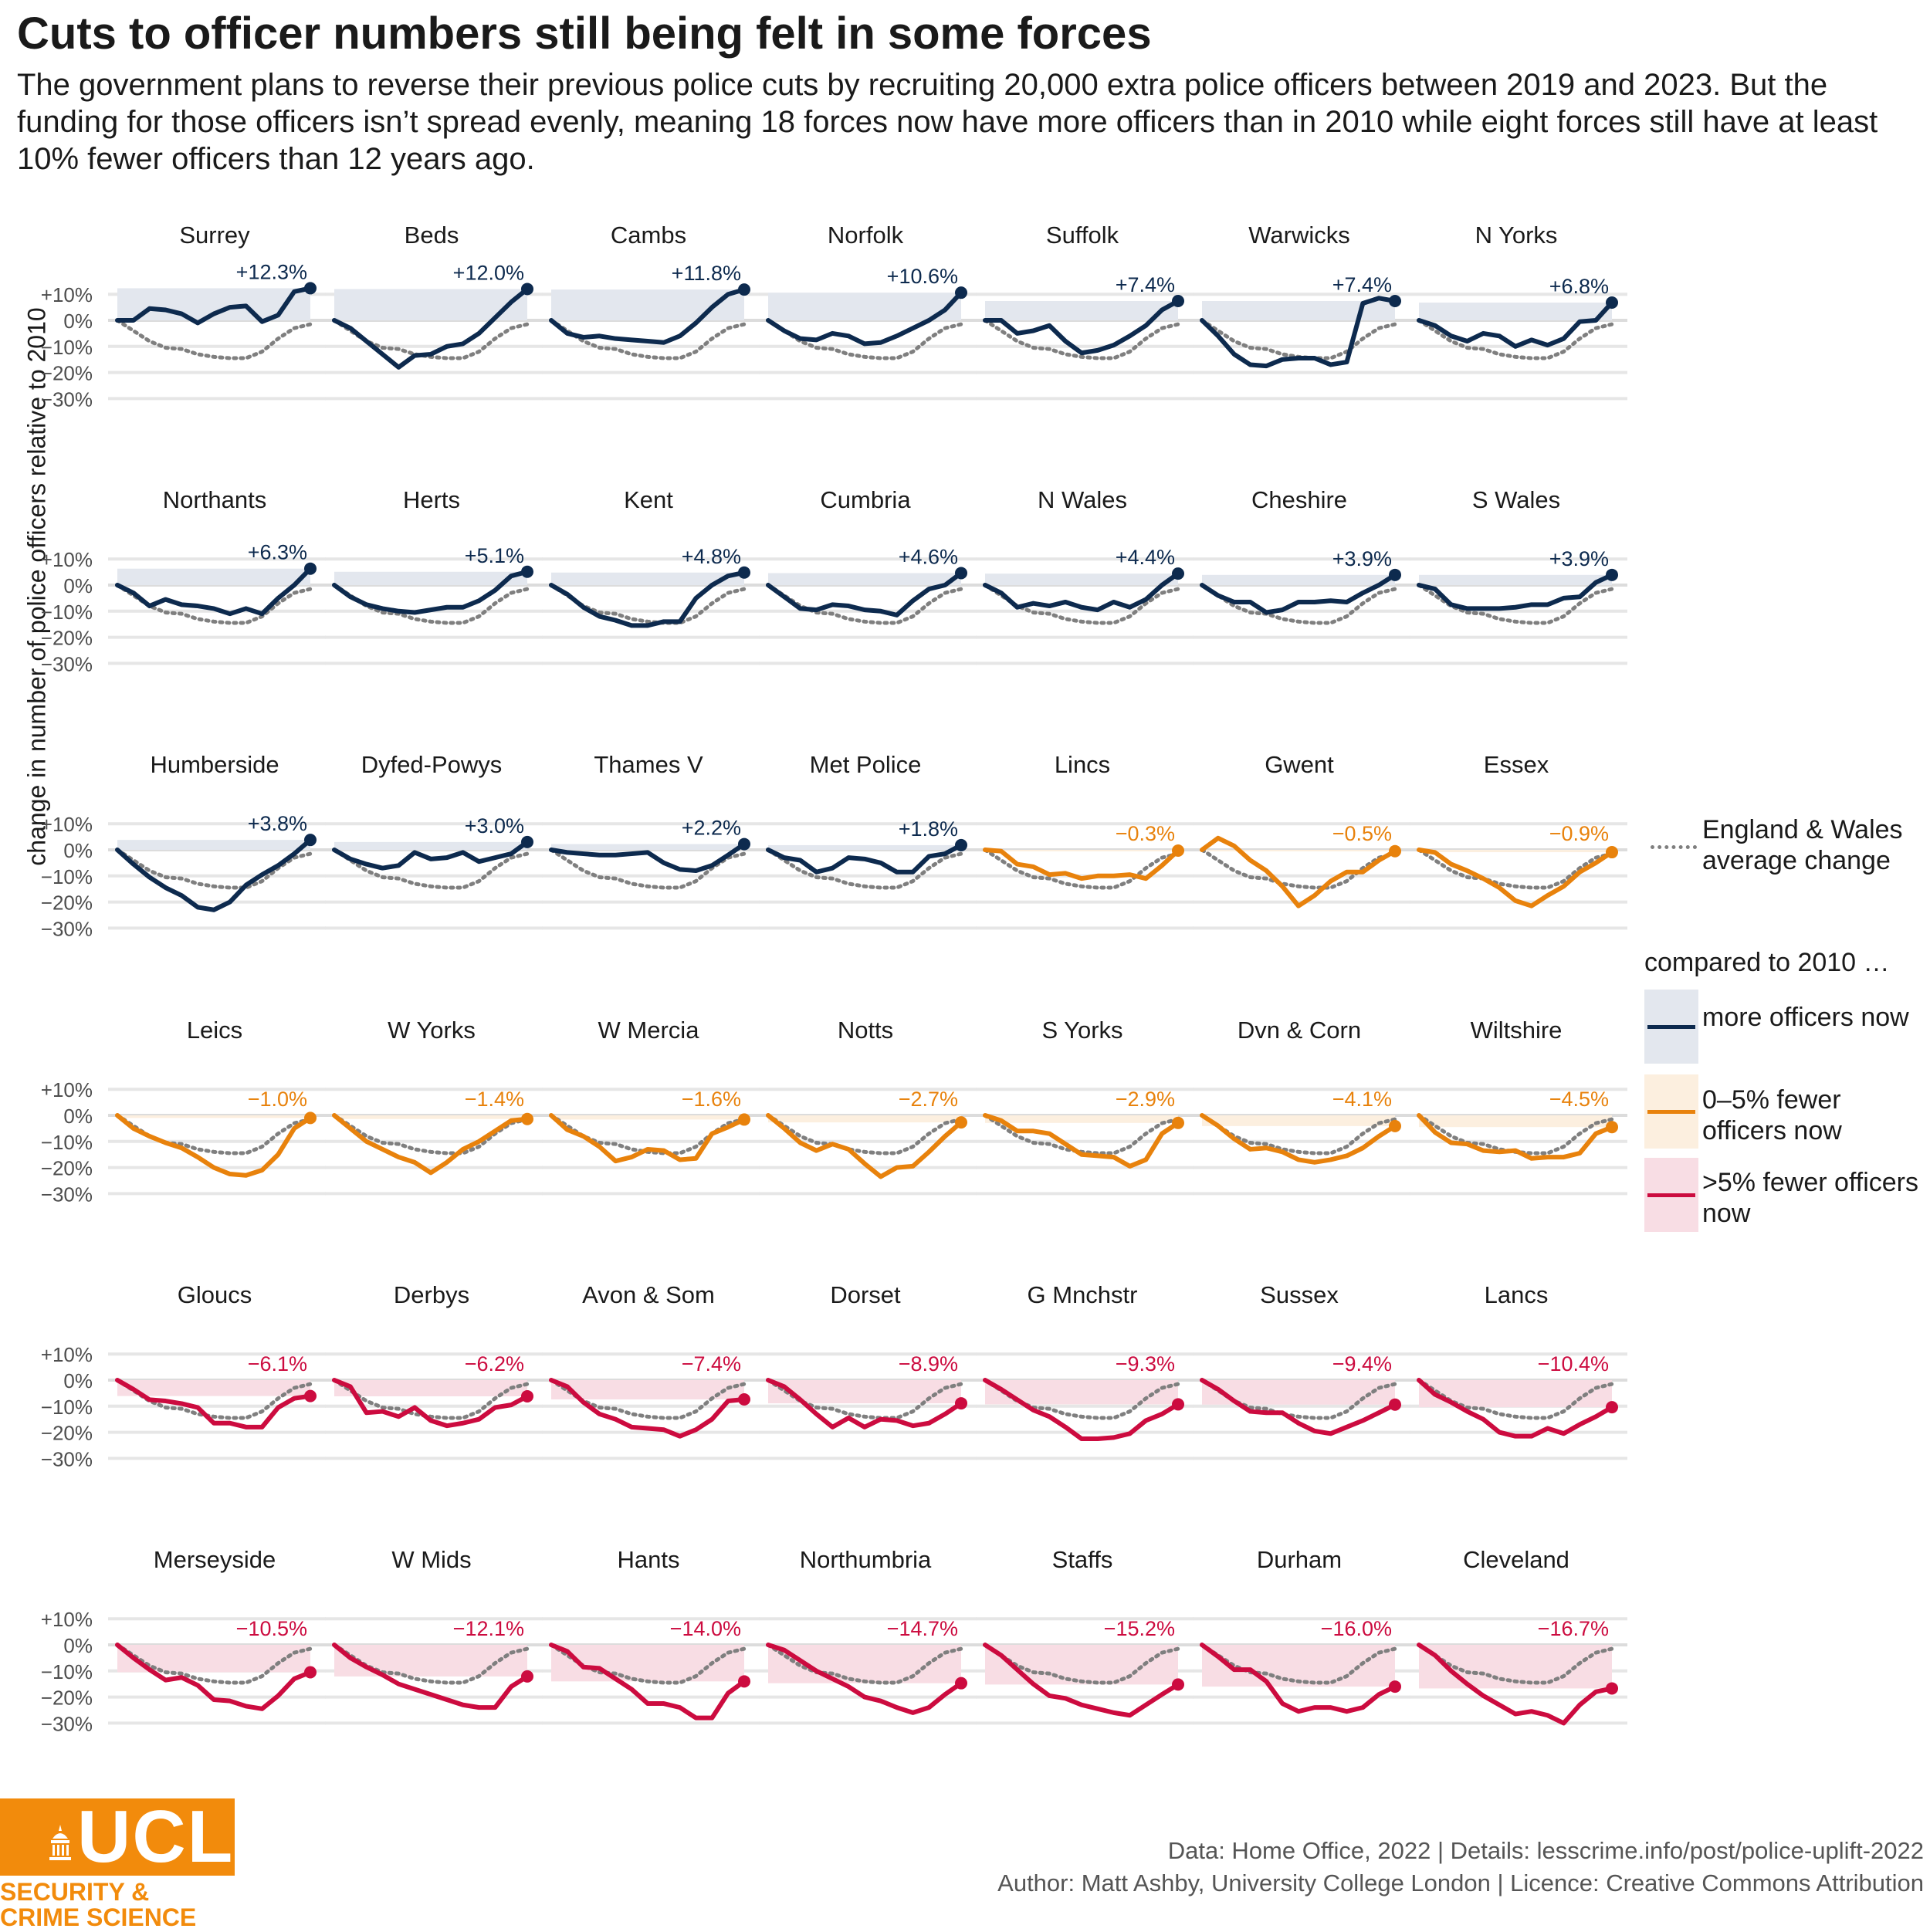 The height and width of the screenshot is (1932, 1930). What do you see at coordinates (922, 276) in the screenshot?
I see `end-value-label: +10.6%` at bounding box center [922, 276].